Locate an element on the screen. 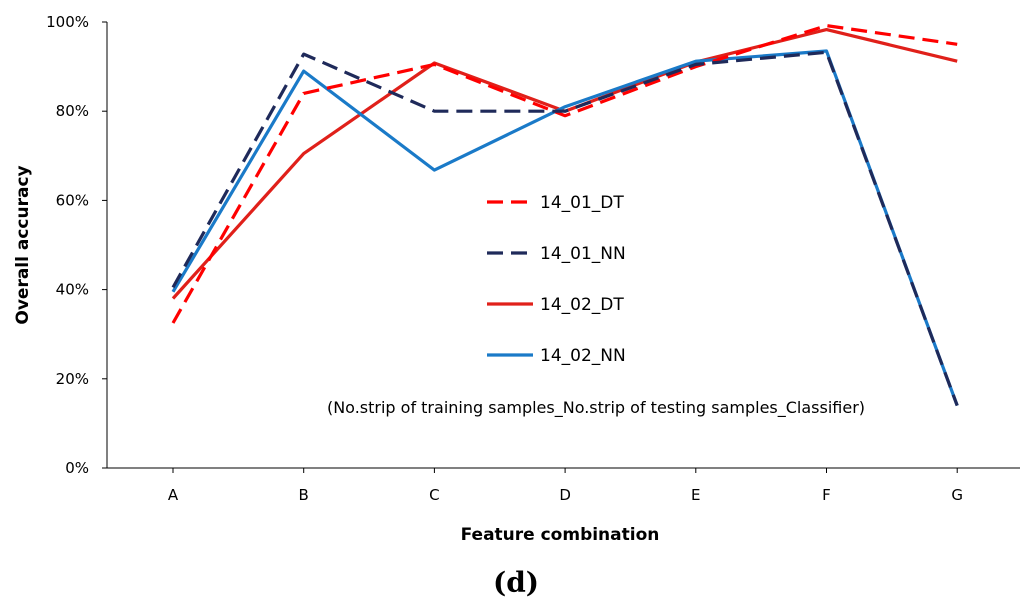 The image size is (1024, 603). legend-label-14-02-nn: 14_02_NN is located at coordinates (583, 356).